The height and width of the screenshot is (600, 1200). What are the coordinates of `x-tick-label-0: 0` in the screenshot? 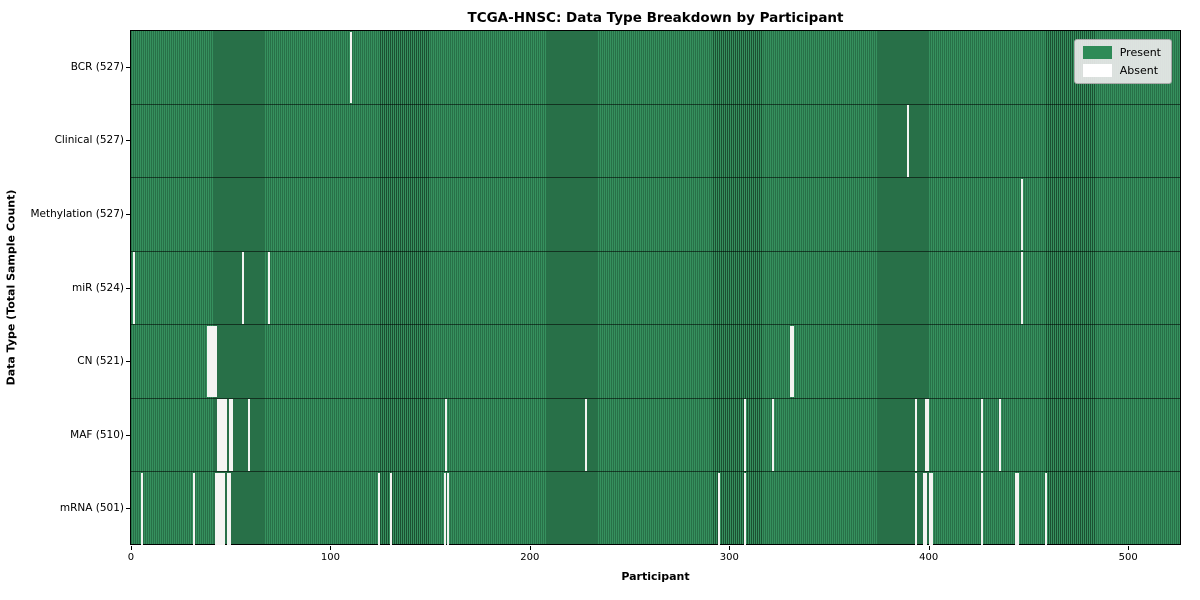 It's located at (131, 557).